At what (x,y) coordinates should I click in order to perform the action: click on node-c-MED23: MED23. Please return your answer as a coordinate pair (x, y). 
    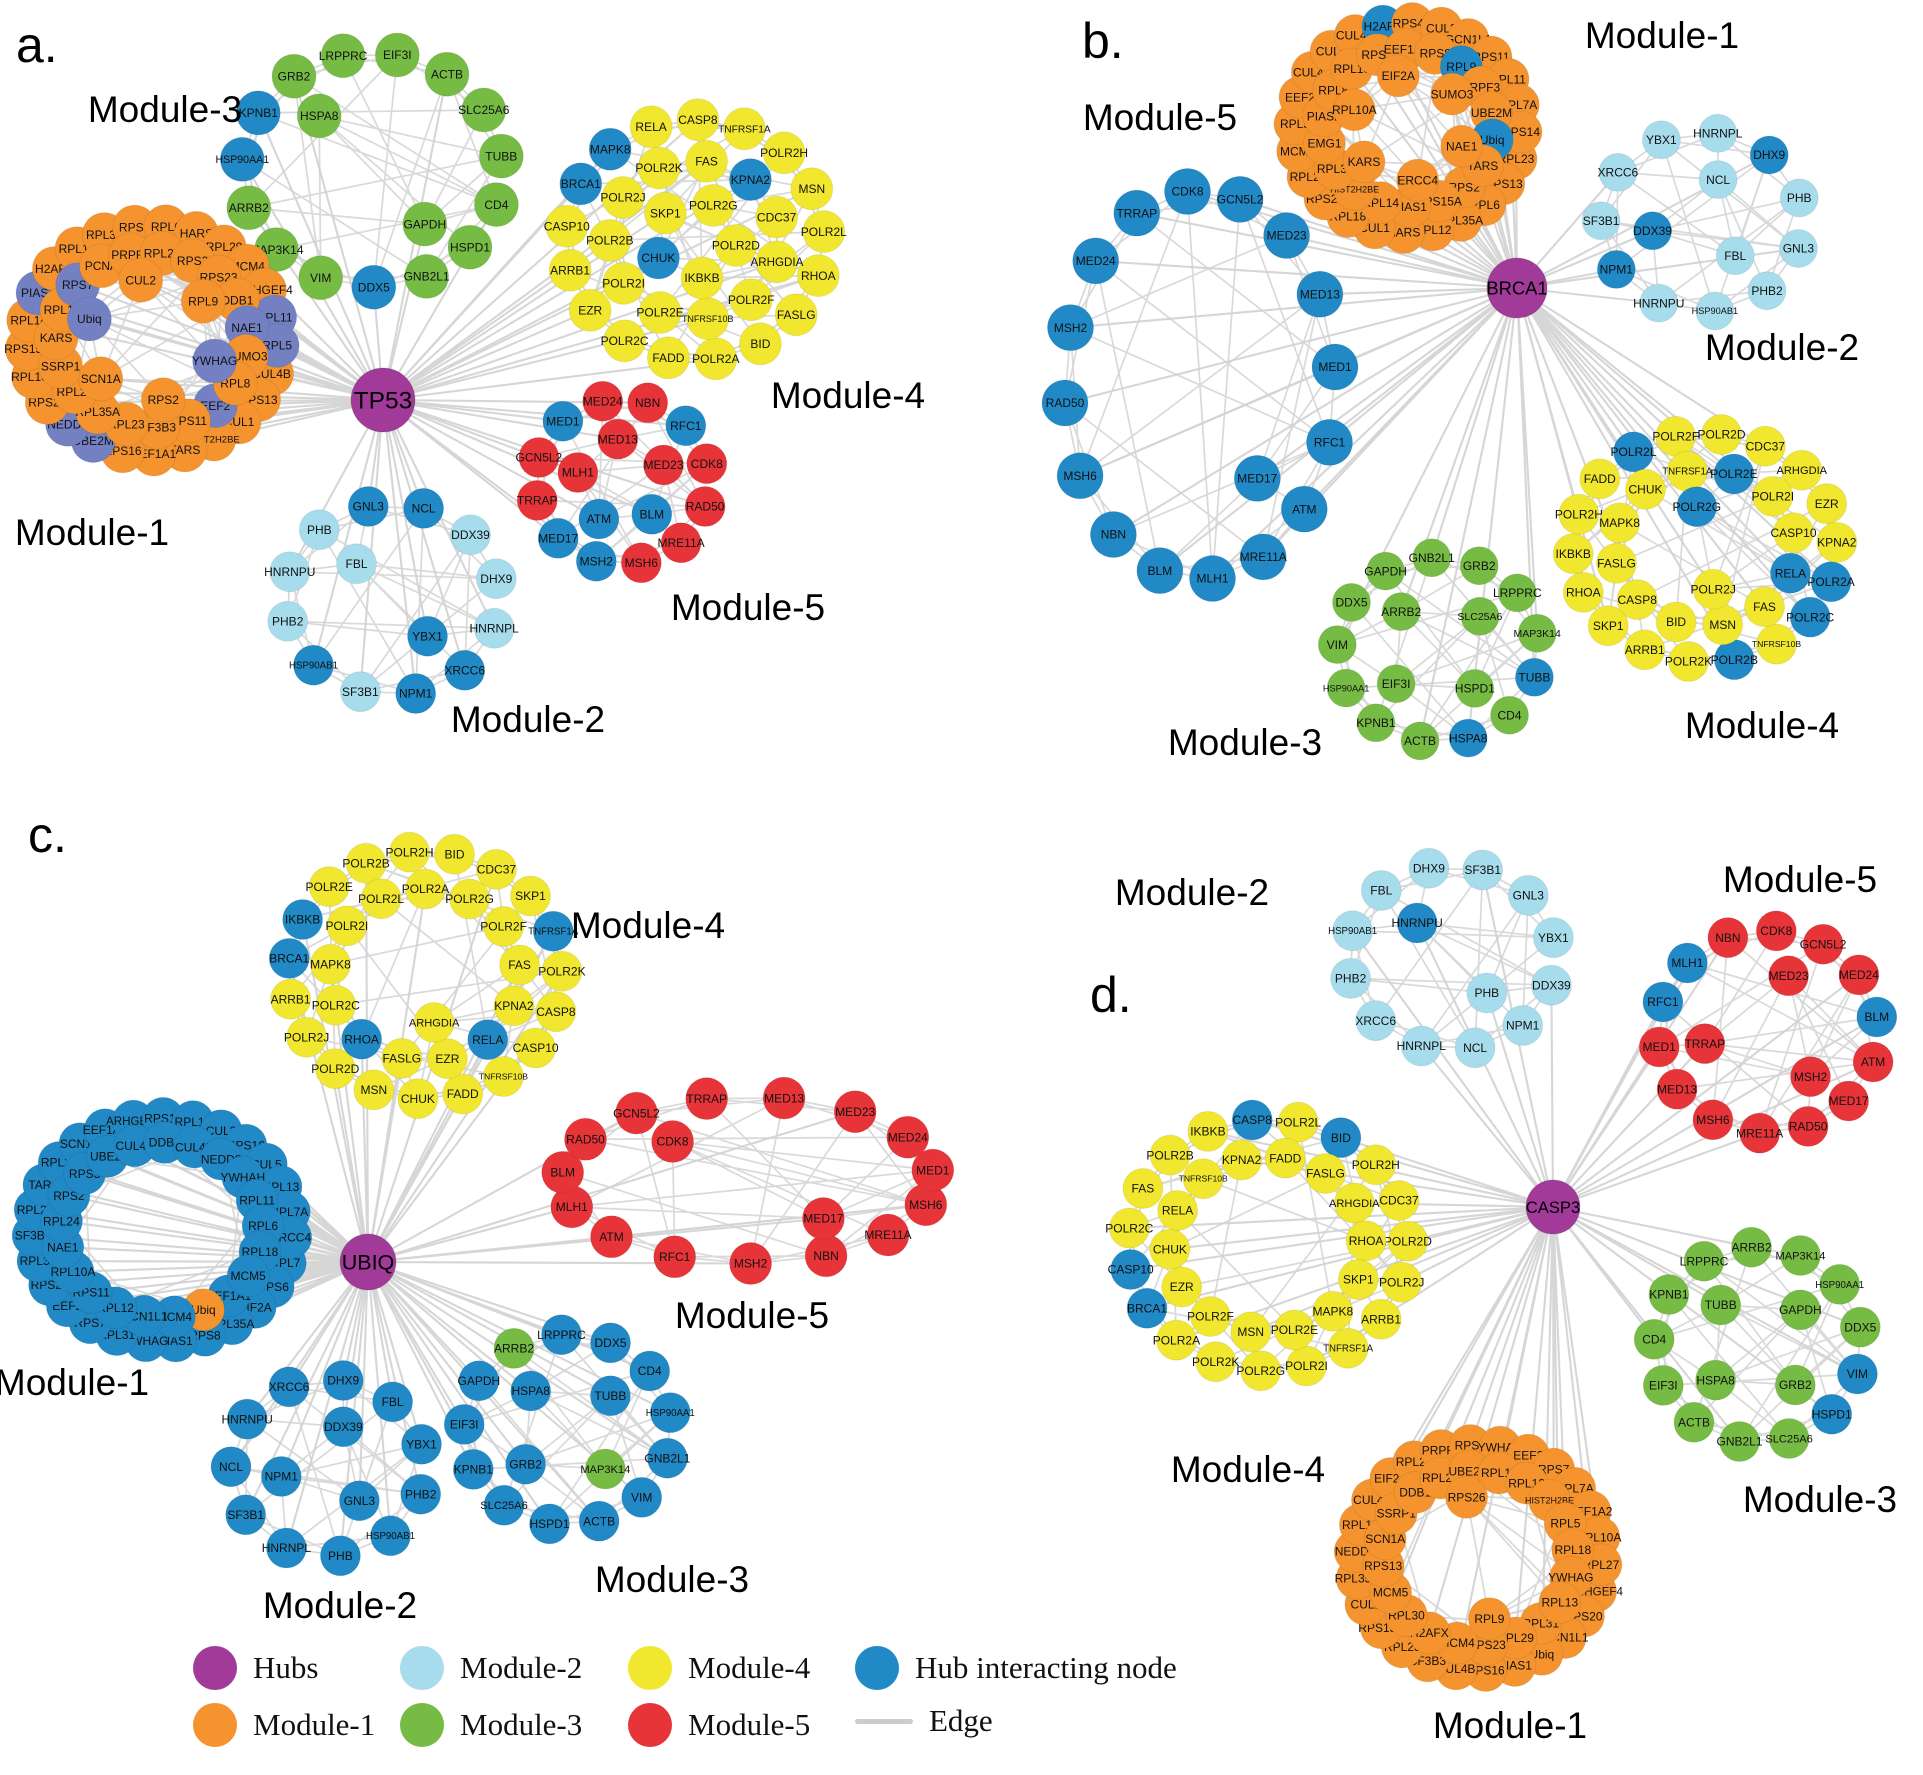
    Looking at the image, I should click on (855, 1112).